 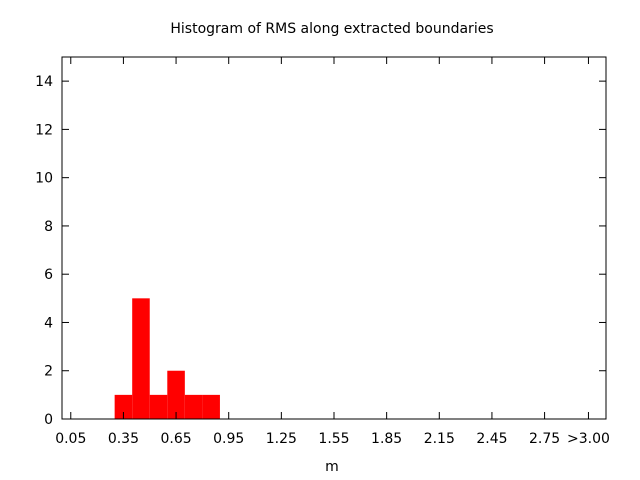 What do you see at coordinates (281, 439) in the screenshot?
I see `x-tick-label: 1.25` at bounding box center [281, 439].